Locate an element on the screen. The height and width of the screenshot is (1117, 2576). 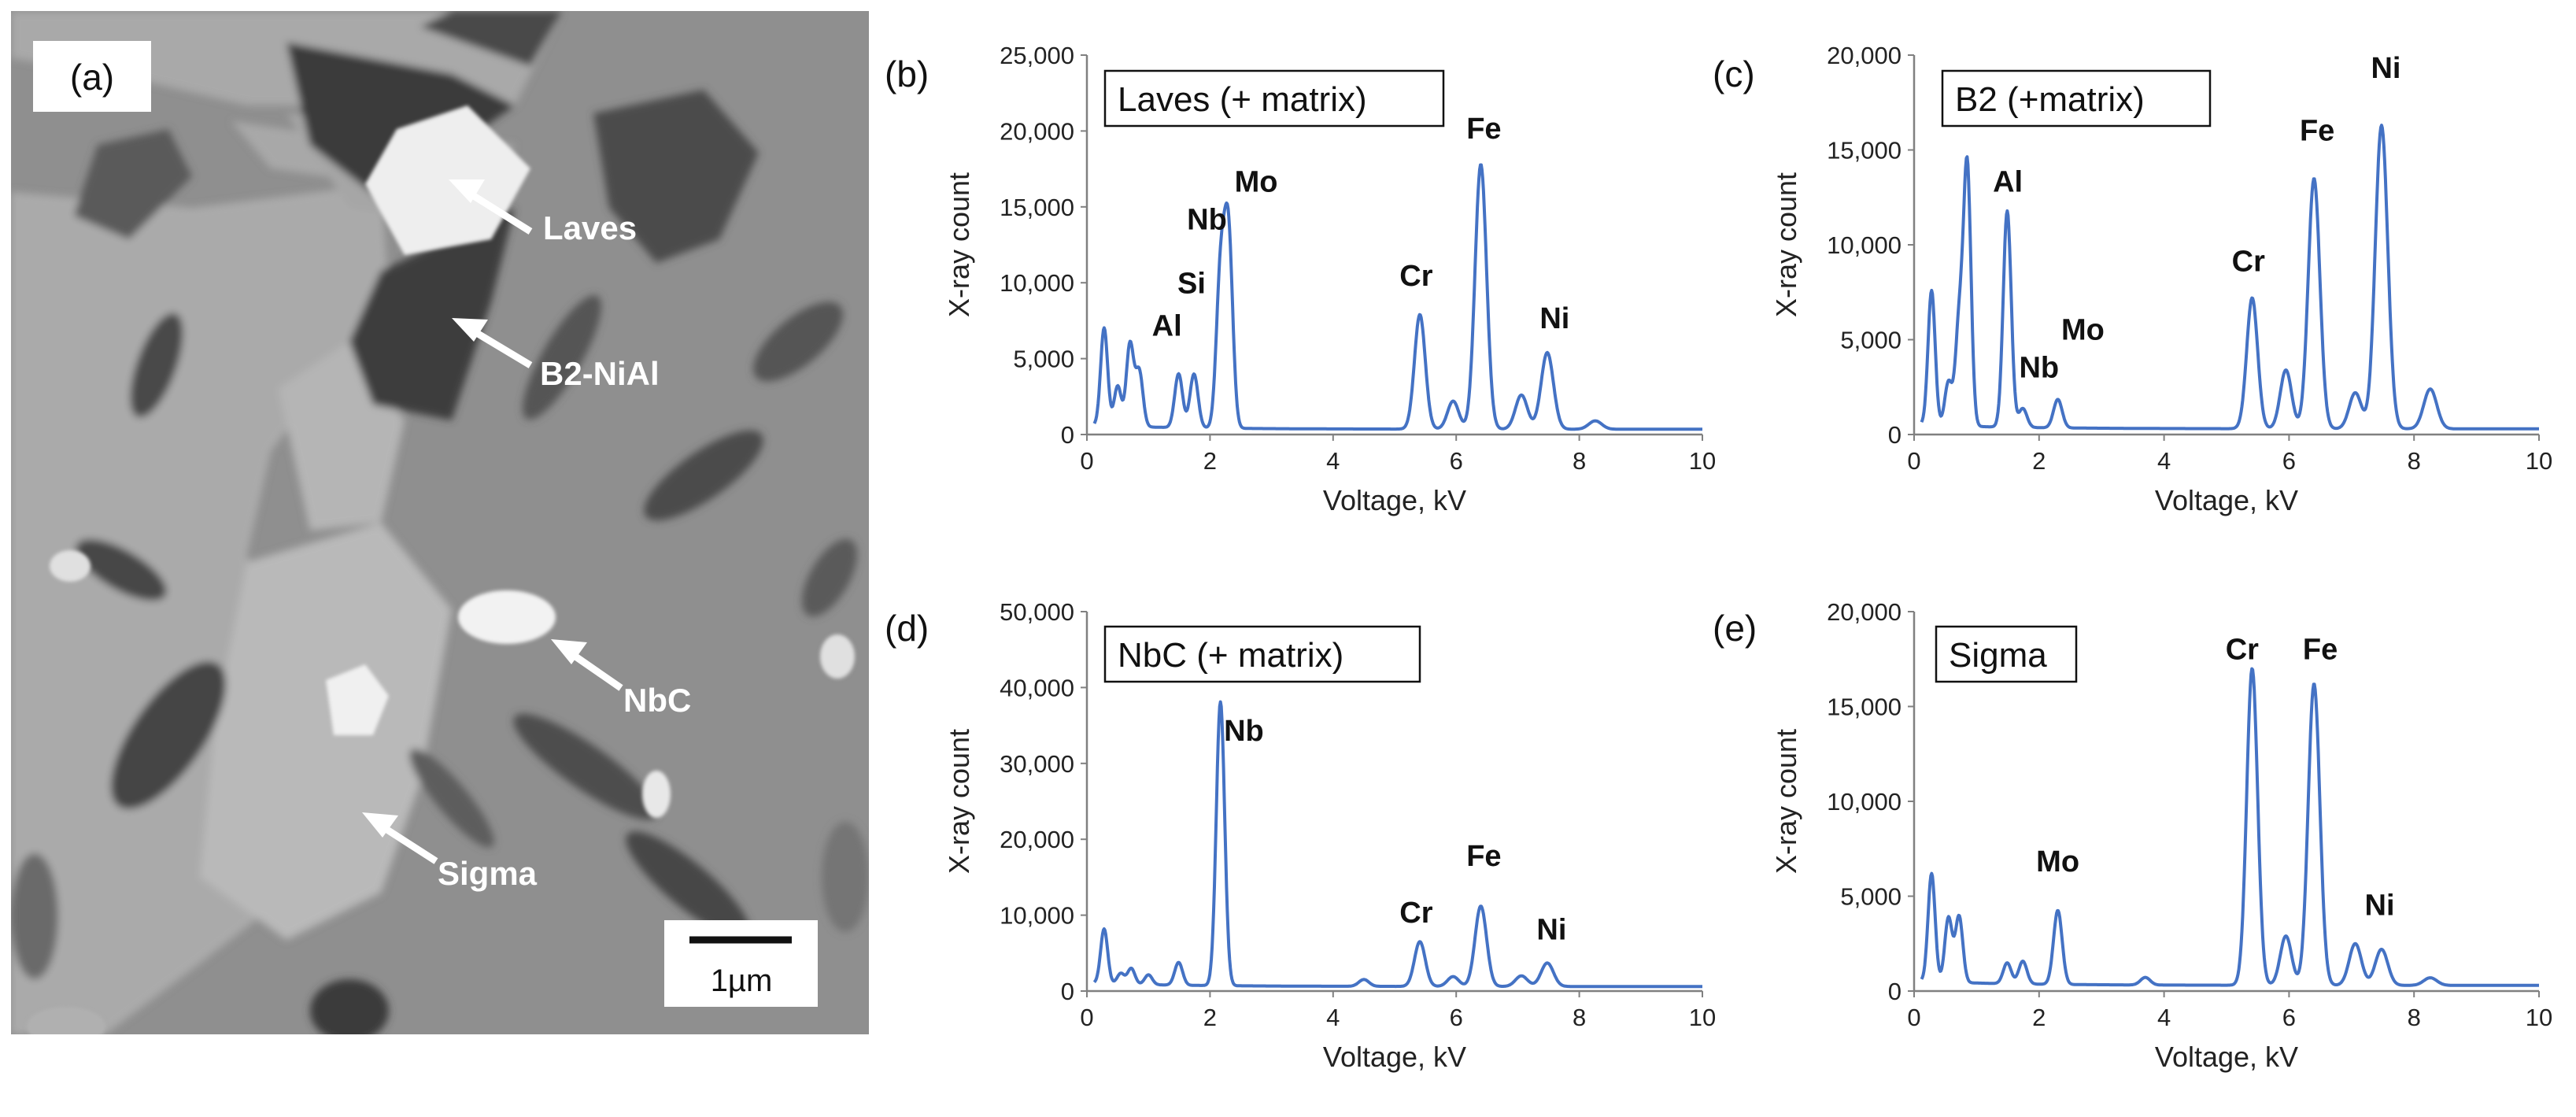
nbc-particle is located at coordinates (507, 617).